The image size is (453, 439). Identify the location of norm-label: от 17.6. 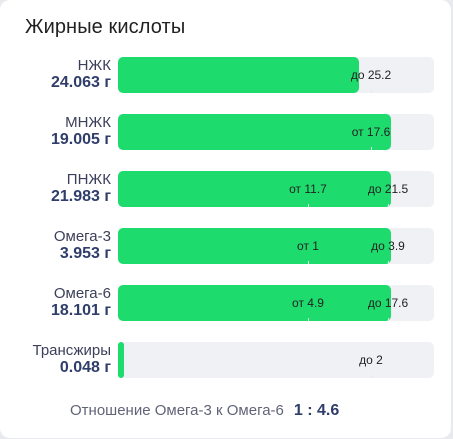
(371, 132).